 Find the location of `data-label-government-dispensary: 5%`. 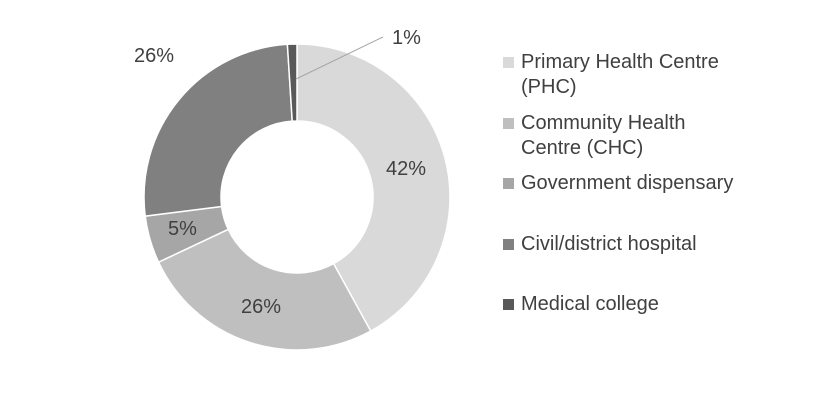

data-label-government-dispensary: 5% is located at coordinates (182, 229).